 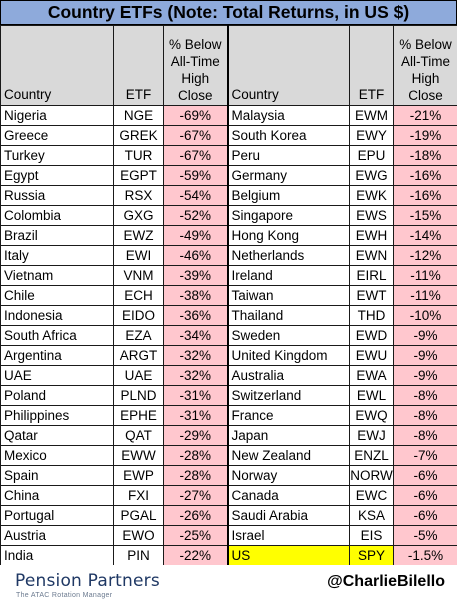 I want to click on pension-partners-logo: Pension Partners, so click(x=87, y=581).